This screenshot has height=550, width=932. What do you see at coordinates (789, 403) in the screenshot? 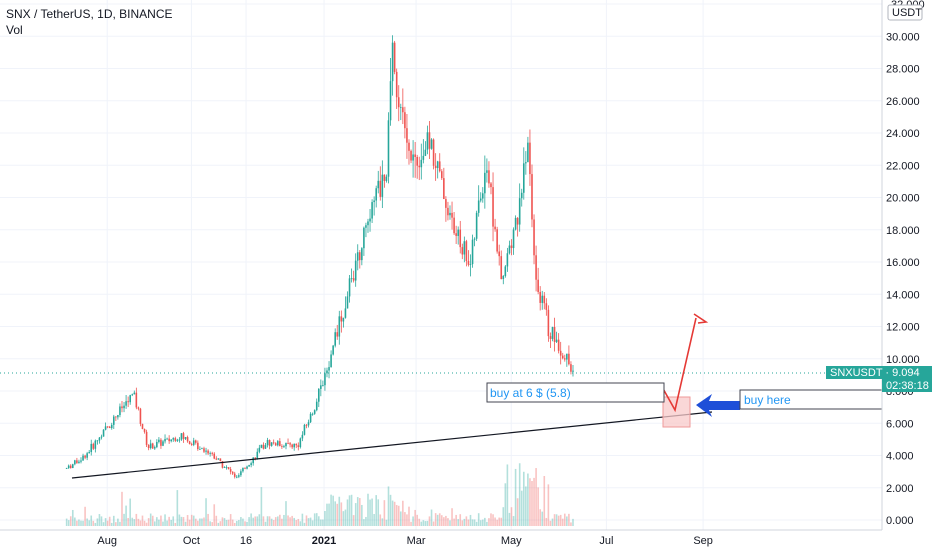
I see `buy-here-annotation: buy here` at bounding box center [789, 403].